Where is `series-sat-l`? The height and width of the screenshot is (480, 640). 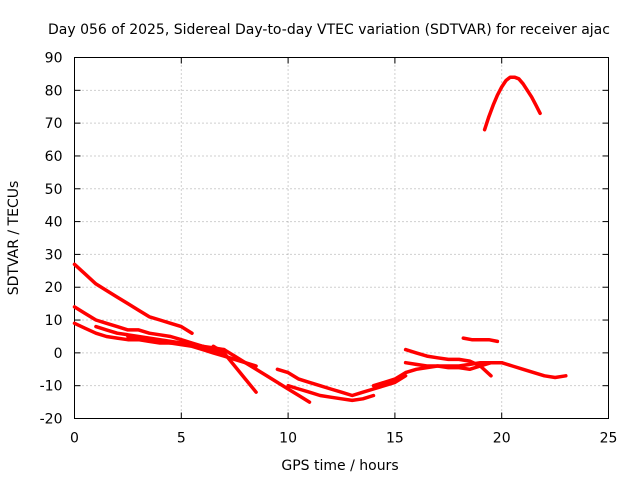
series-sat-l is located at coordinates (485, 370).